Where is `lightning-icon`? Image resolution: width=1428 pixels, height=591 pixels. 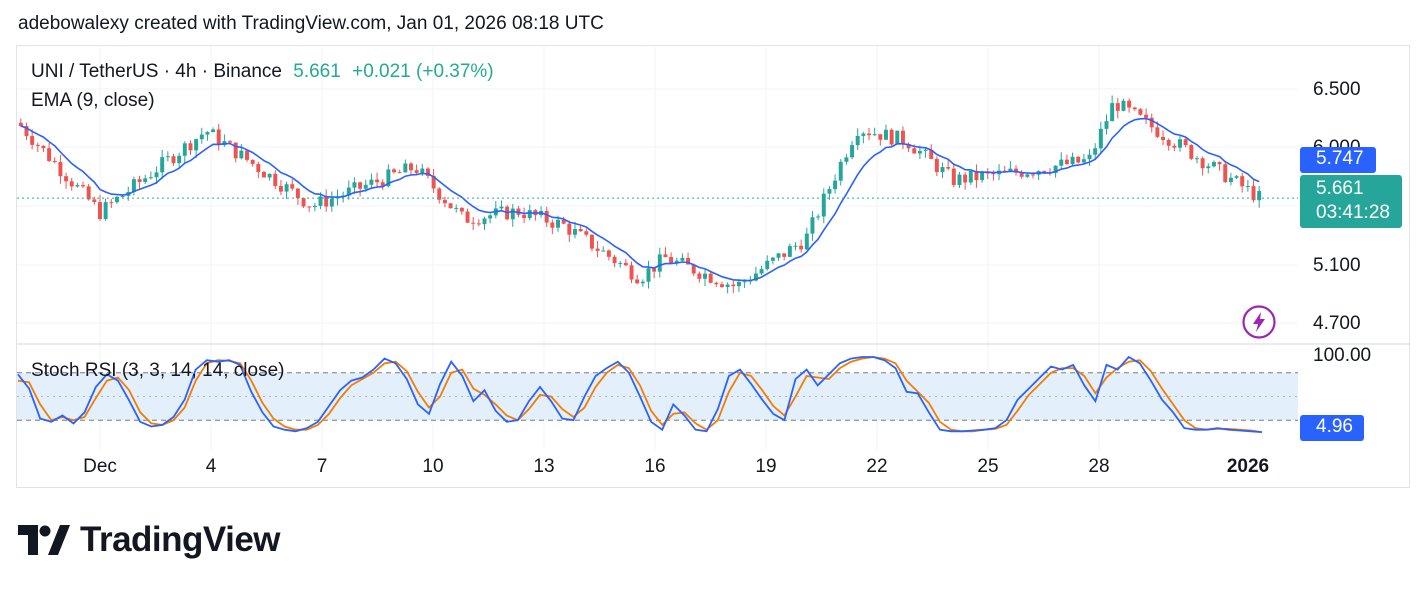
lightning-icon is located at coordinates (1259, 322).